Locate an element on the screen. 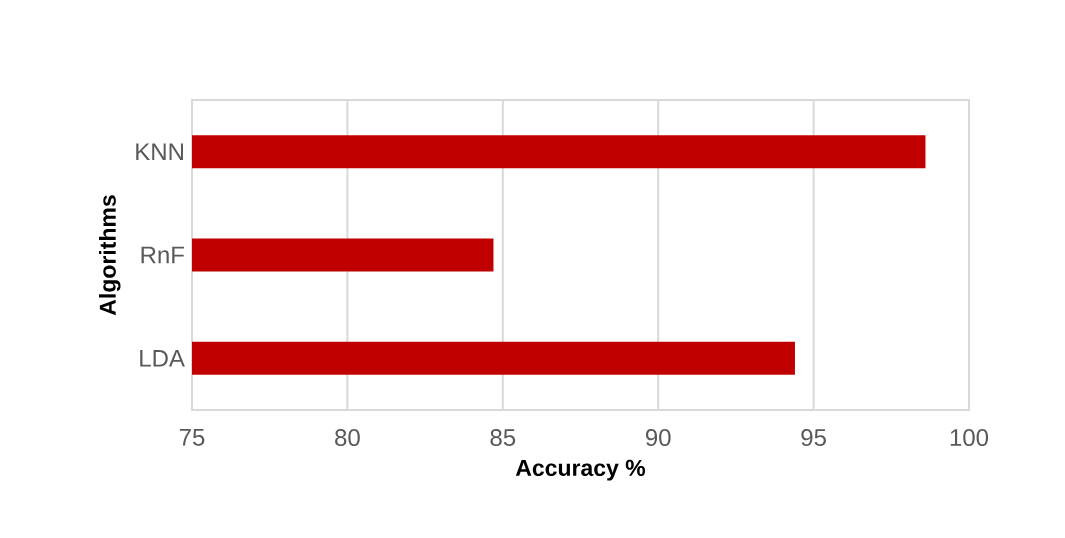  y-tick-label: LDA is located at coordinates (162, 358).